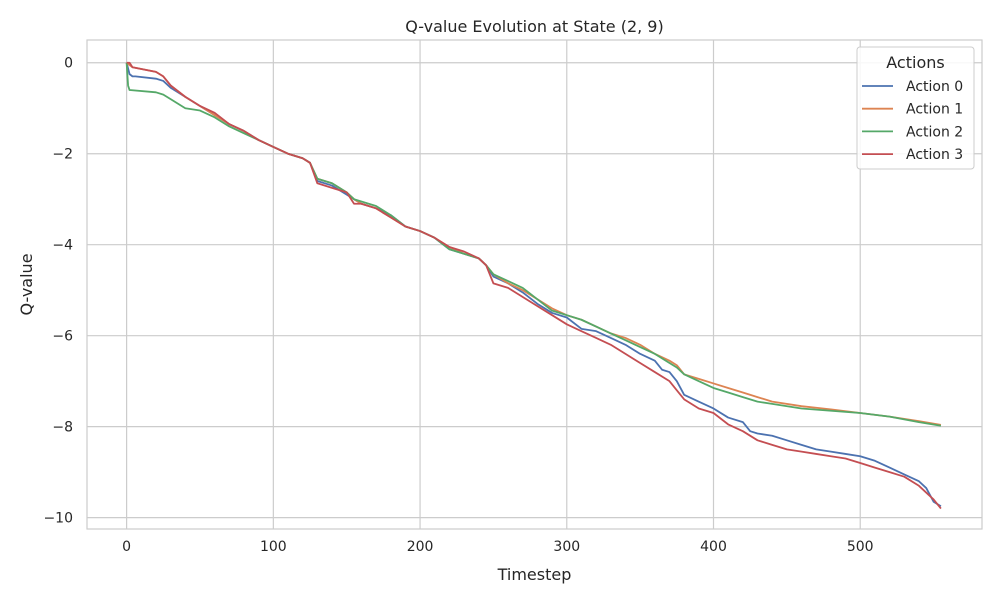 This screenshot has width=1000, height=600. What do you see at coordinates (534, 26) in the screenshot?
I see `chart-title: Q-value Evolution at State (2, 9)` at bounding box center [534, 26].